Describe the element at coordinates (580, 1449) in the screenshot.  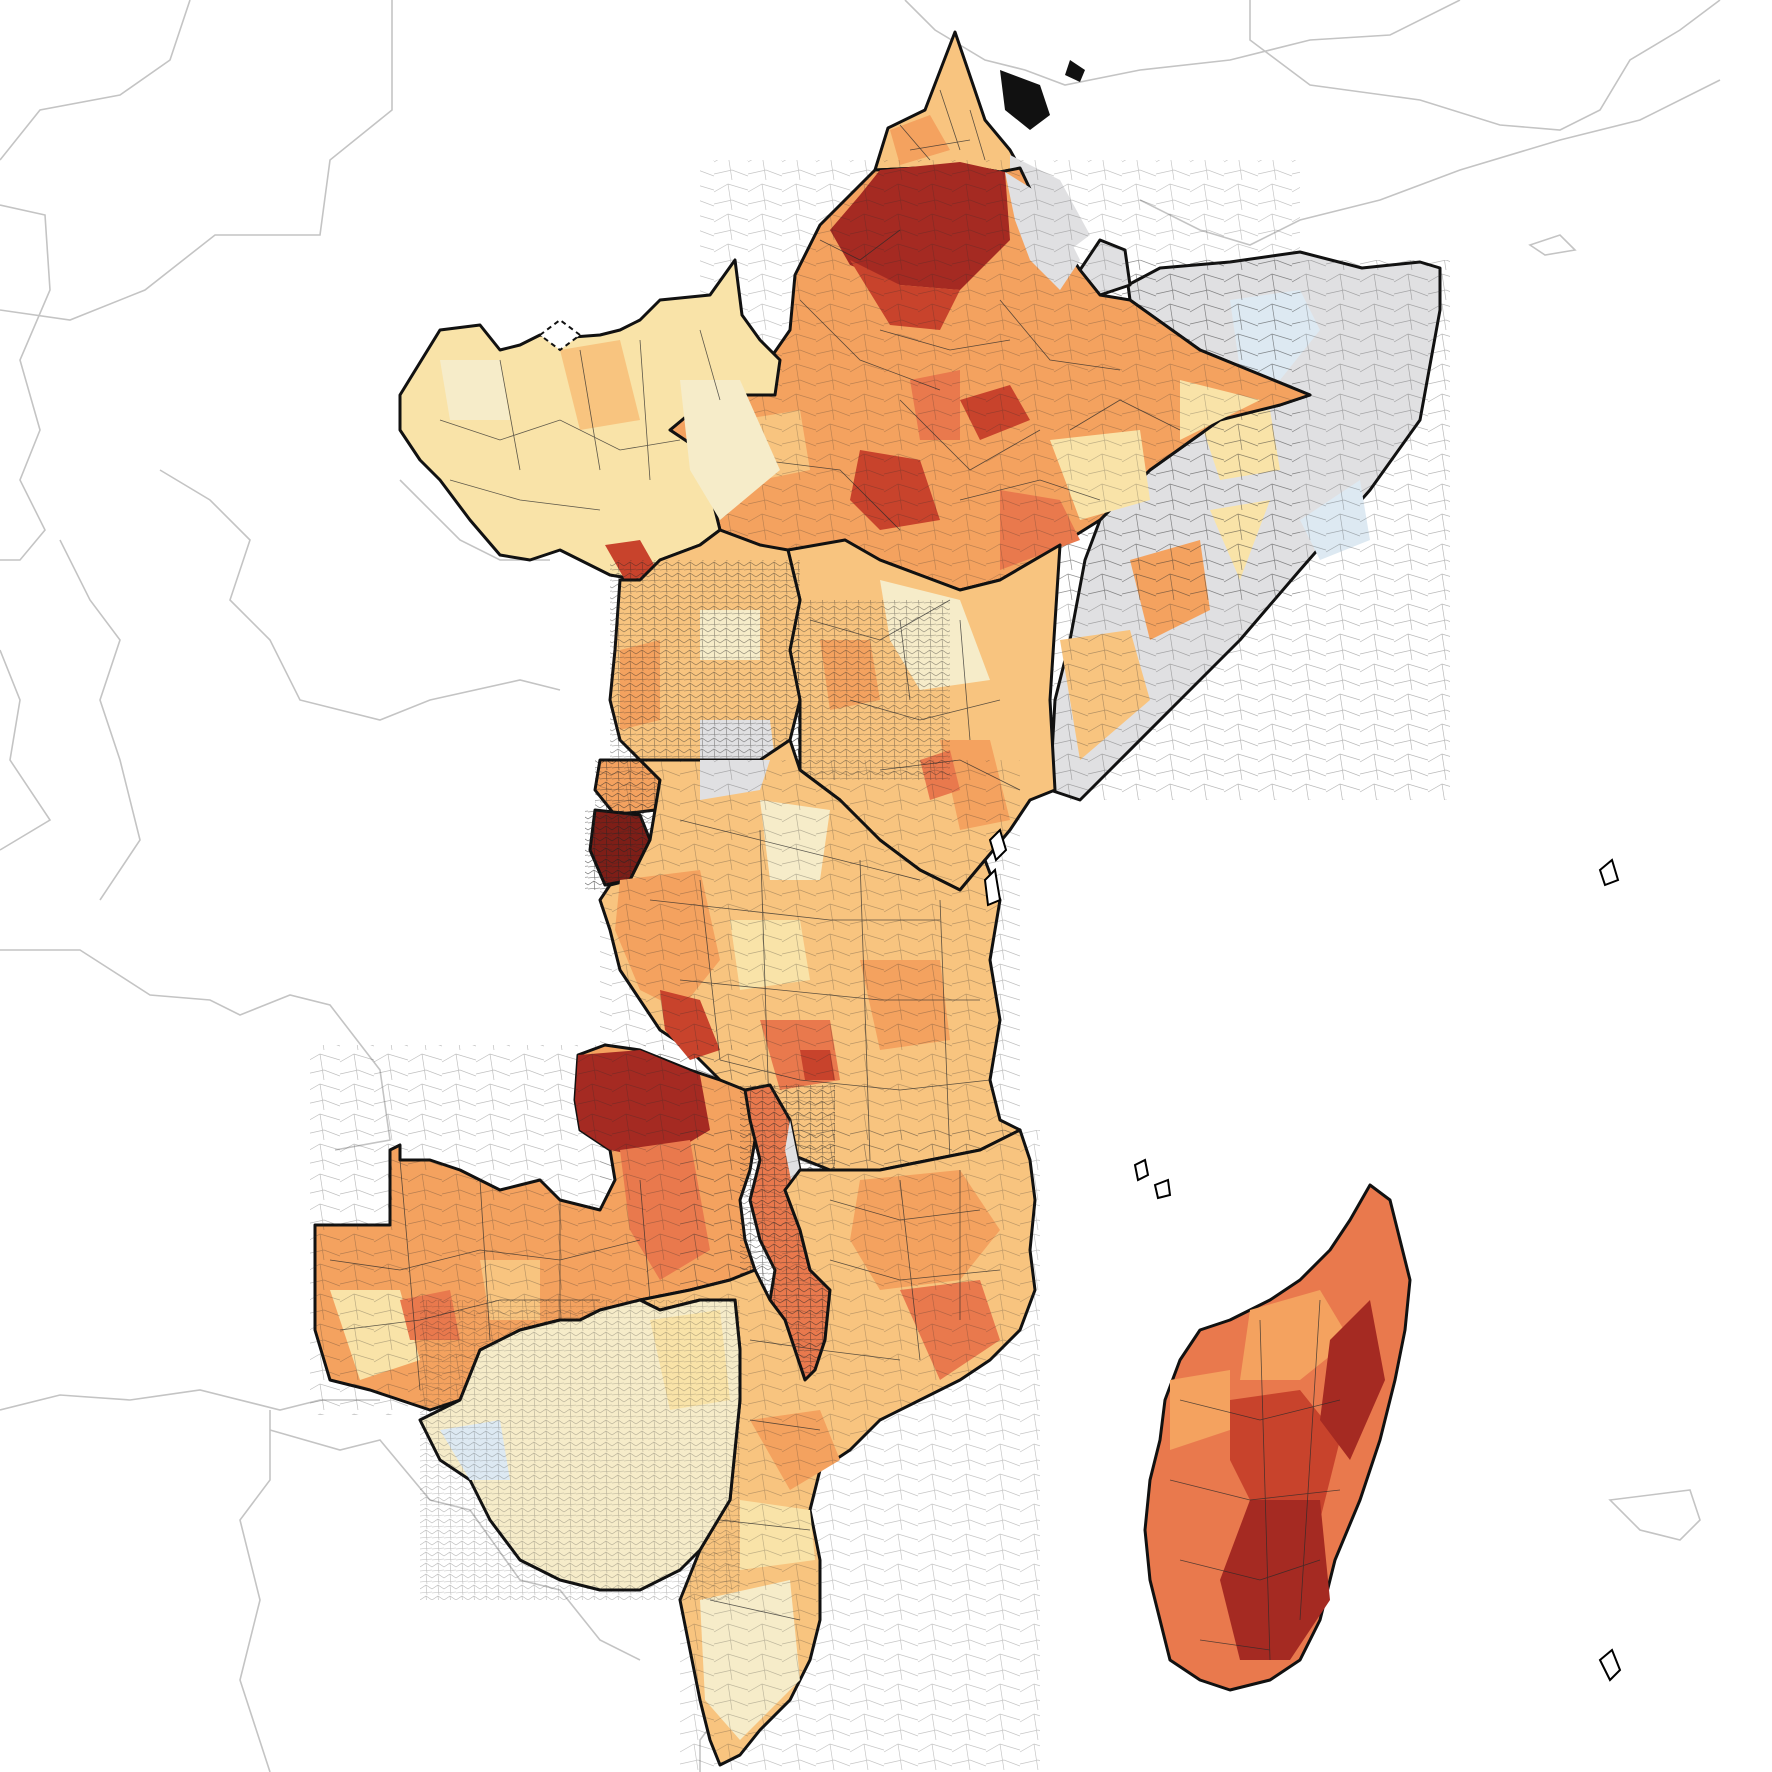
I see `region-zimbabwe` at that location.